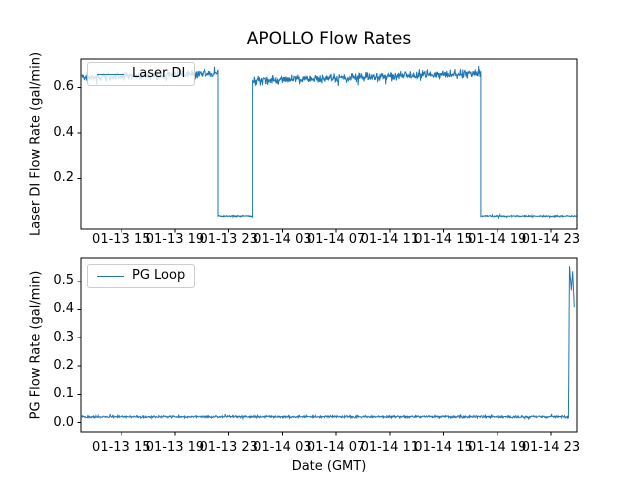  I want to click on laser-di-legend: Laser DI, so click(141, 74).